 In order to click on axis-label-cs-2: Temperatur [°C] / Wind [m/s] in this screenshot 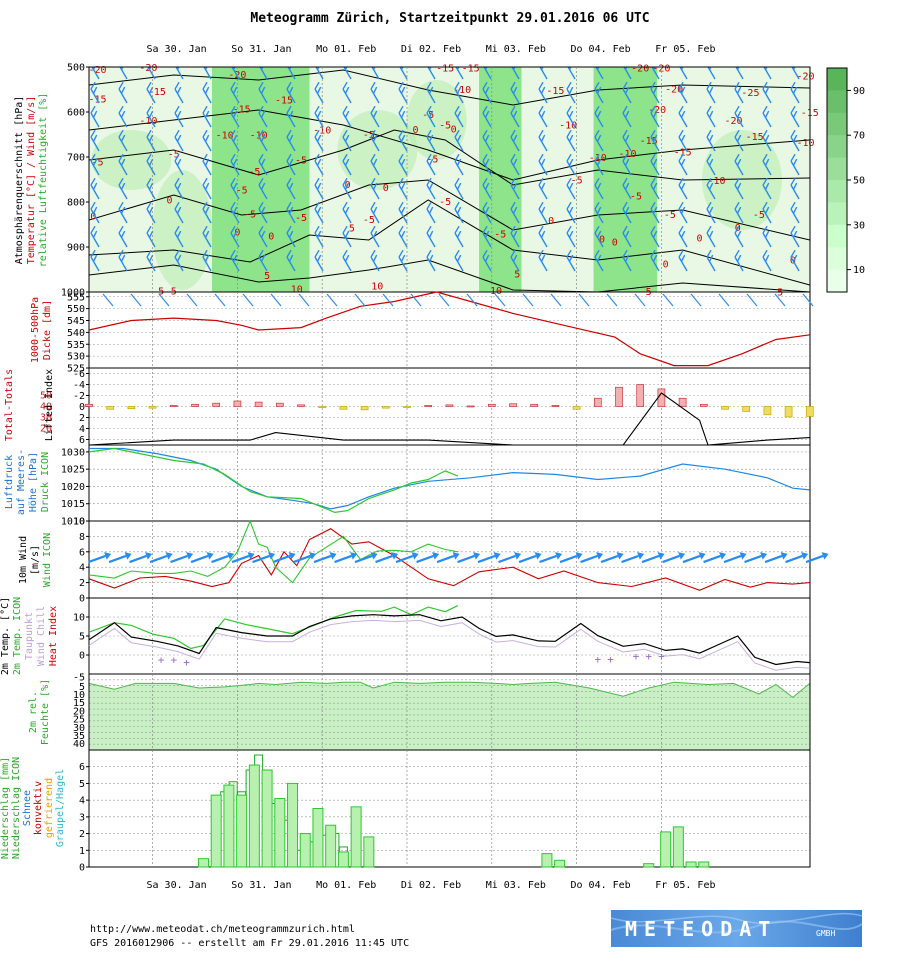, I will do `click(31, 180)`.